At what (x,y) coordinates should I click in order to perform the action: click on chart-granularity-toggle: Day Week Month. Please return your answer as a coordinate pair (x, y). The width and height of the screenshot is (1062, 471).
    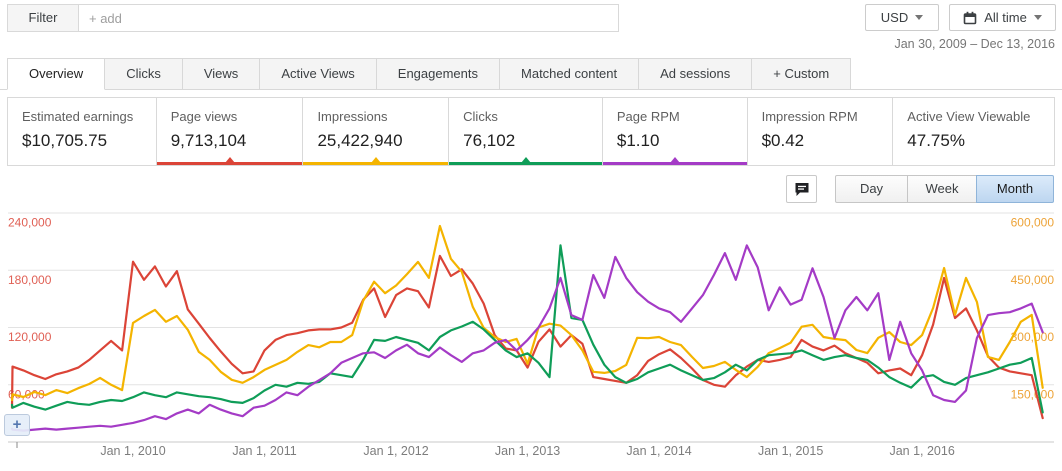
    Looking at the image, I should click on (944, 189).